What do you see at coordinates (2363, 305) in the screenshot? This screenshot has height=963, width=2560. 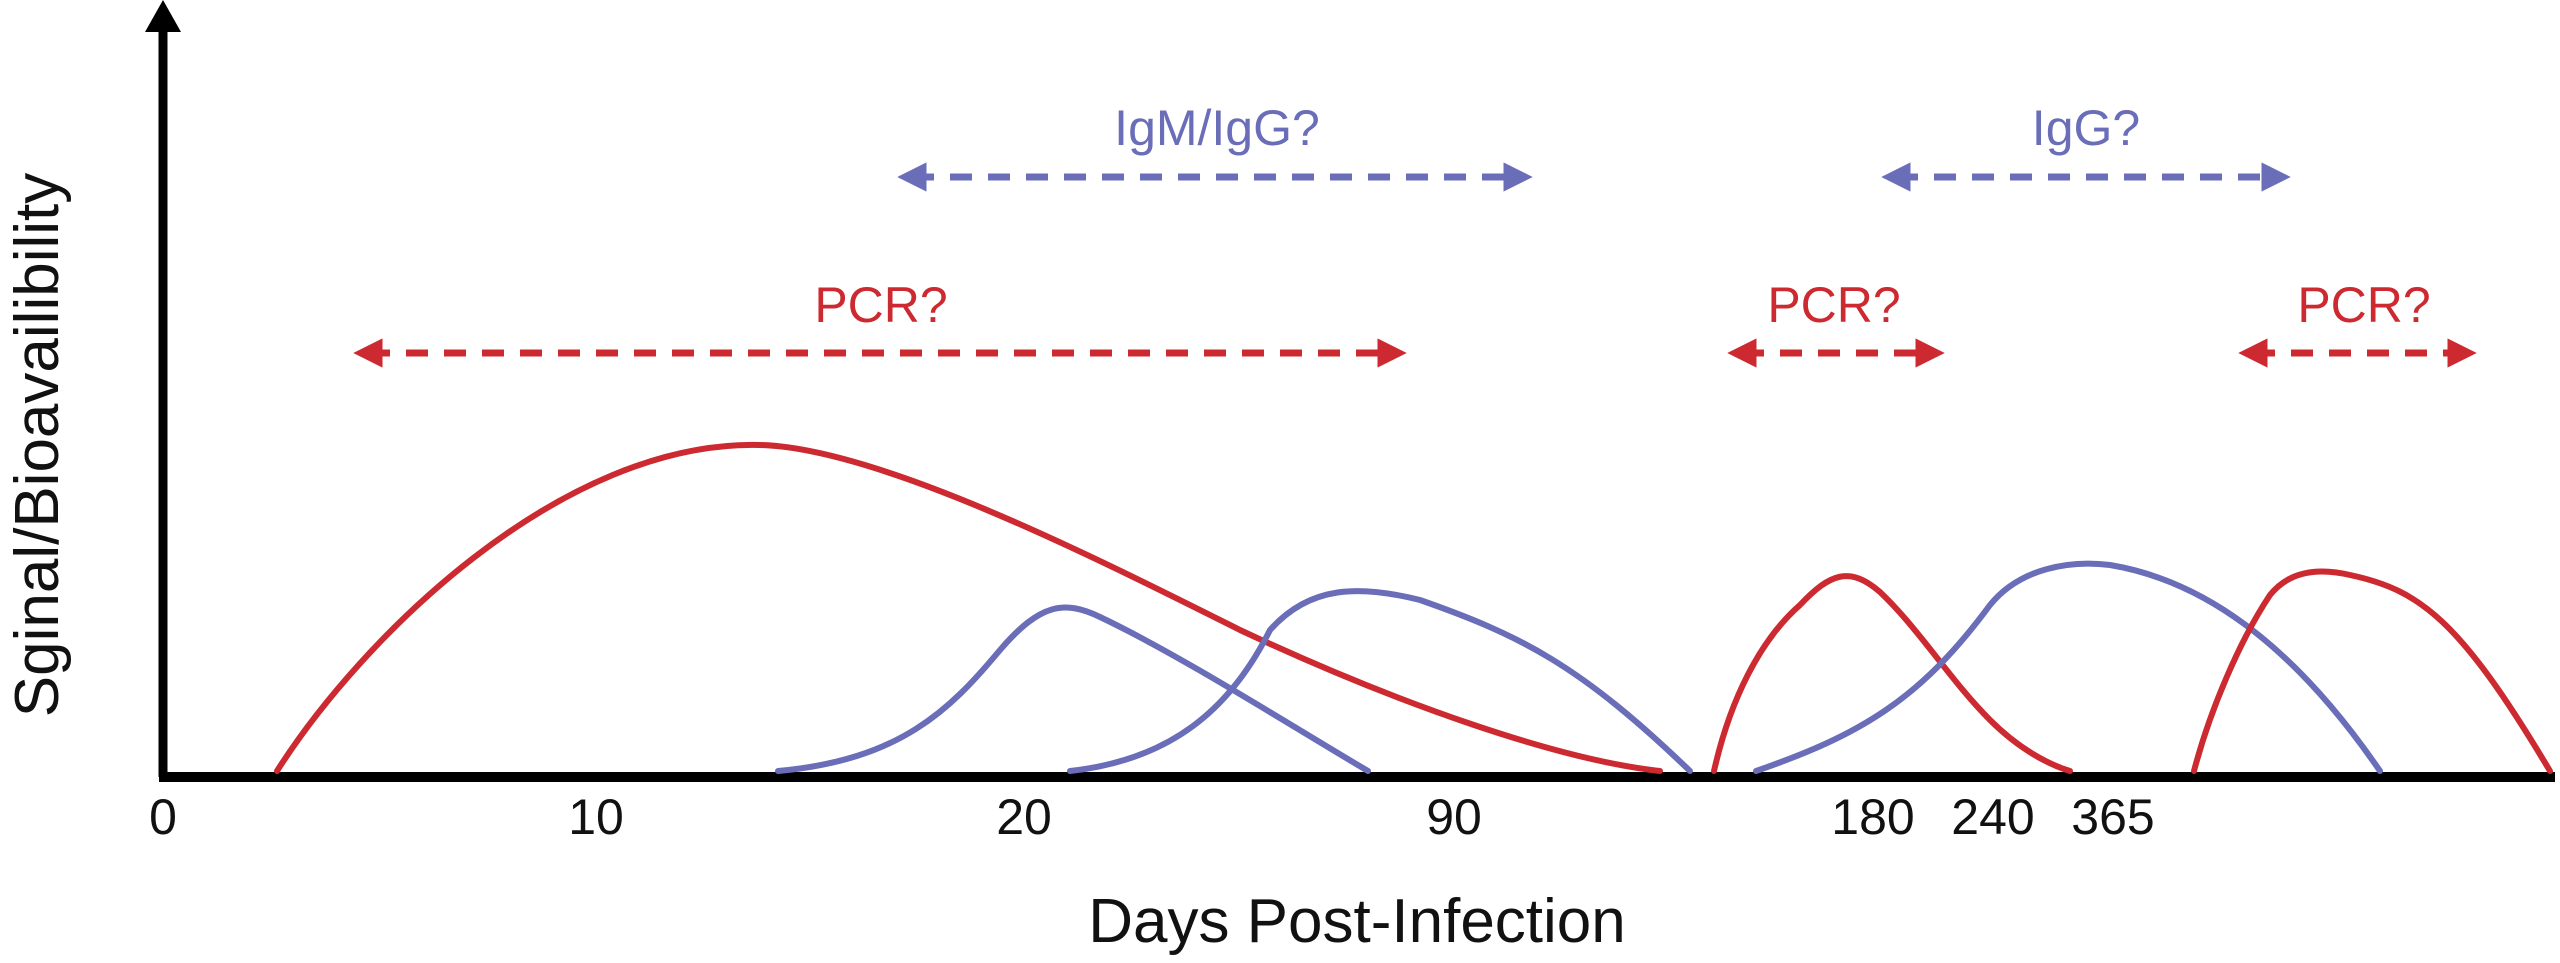 I see `pcr-range-label-3: PCR?` at bounding box center [2363, 305].